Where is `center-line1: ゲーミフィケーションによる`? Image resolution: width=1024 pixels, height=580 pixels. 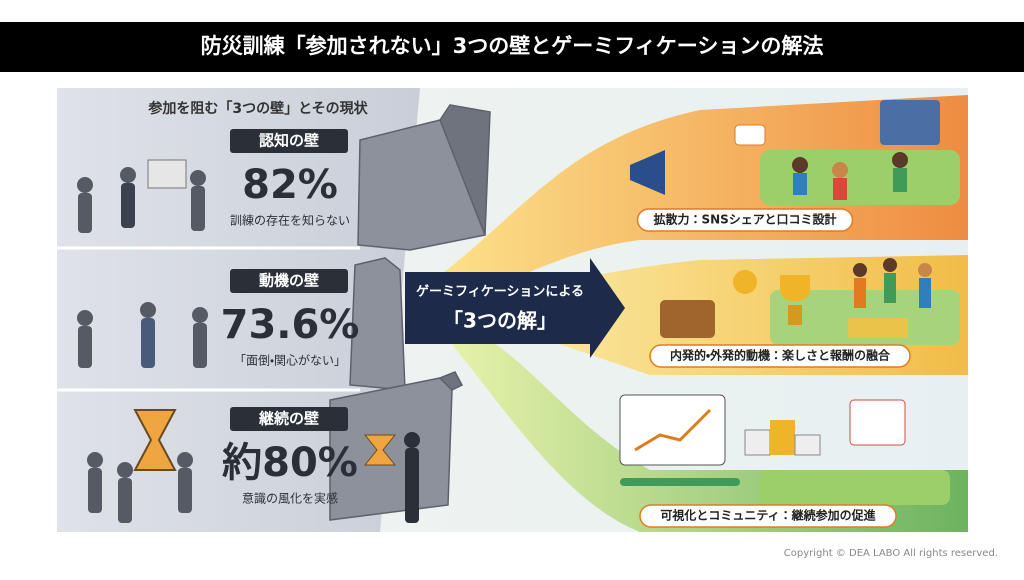 center-line1: ゲーミフィケーションによる is located at coordinates (500, 292).